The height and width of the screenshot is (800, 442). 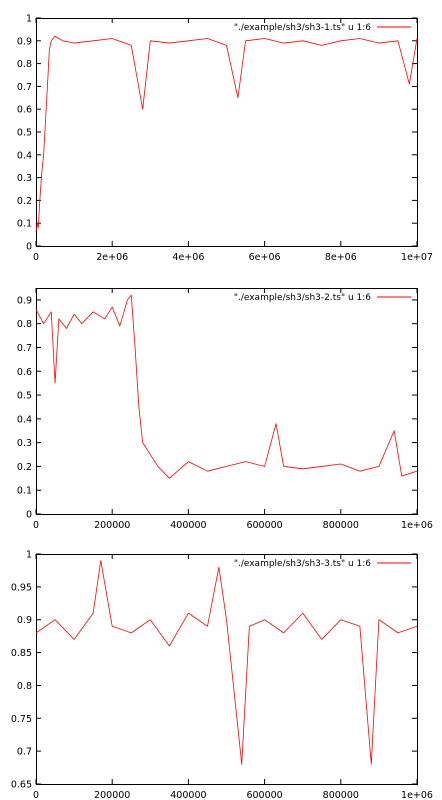 What do you see at coordinates (21, 653) in the screenshot?
I see `y-tick-label: 0.85` at bounding box center [21, 653].